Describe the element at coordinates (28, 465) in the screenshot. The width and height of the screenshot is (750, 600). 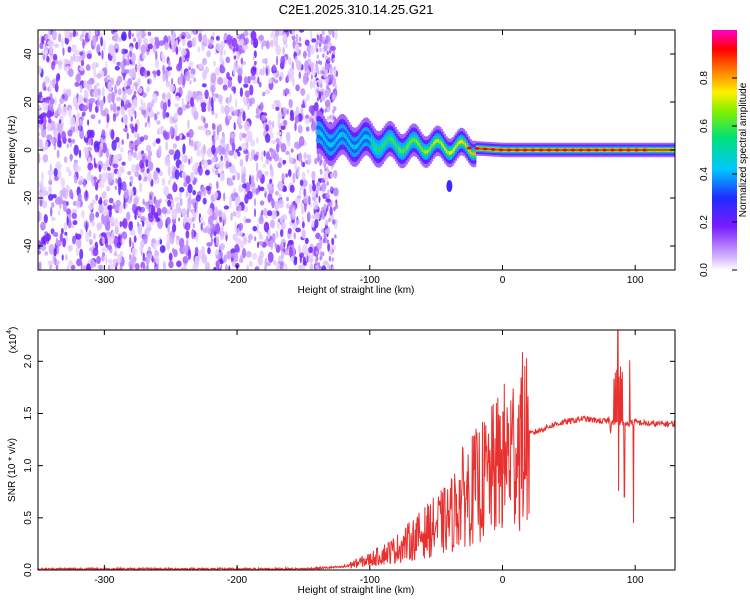
I see `y-tick-label: 1.0` at that location.